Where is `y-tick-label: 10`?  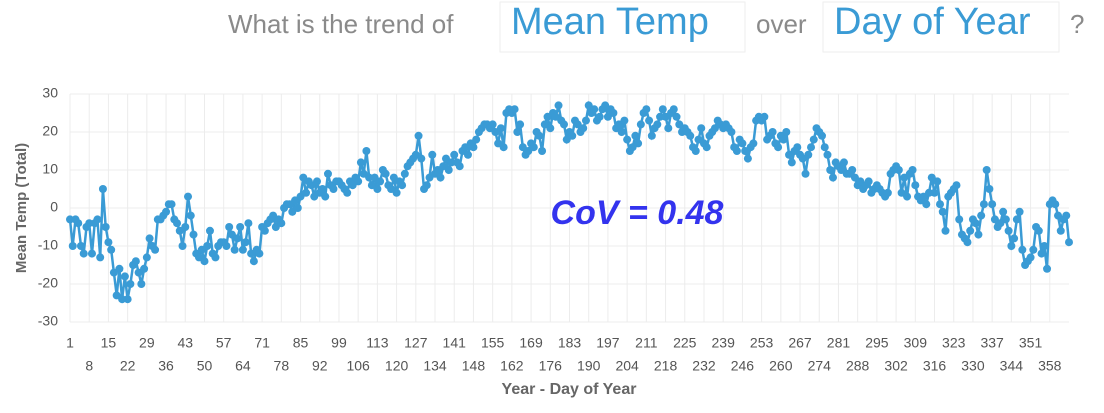
y-tick-label: 10 is located at coordinates (50, 169).